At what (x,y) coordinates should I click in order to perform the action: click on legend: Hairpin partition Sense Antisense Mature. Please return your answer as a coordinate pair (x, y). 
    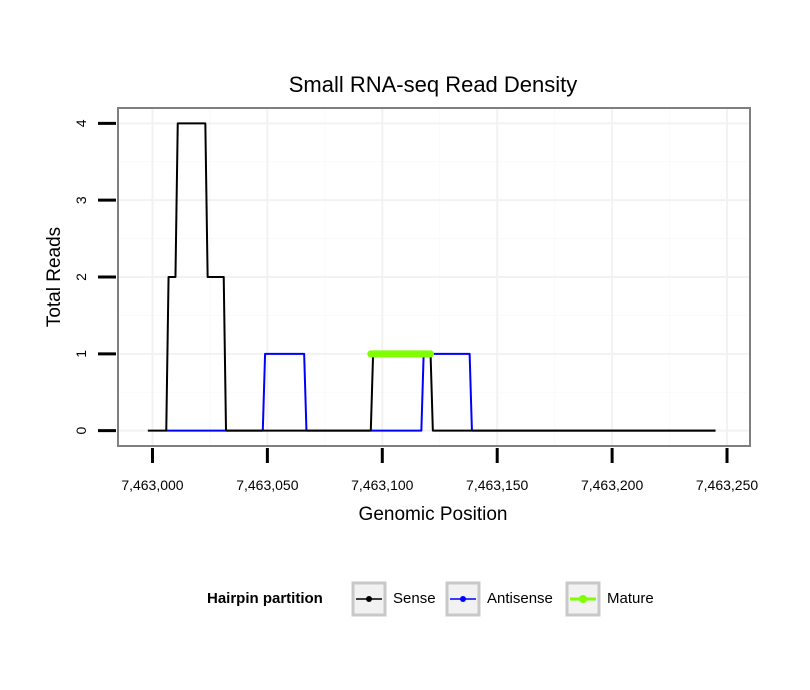
    Looking at the image, I should click on (430, 599).